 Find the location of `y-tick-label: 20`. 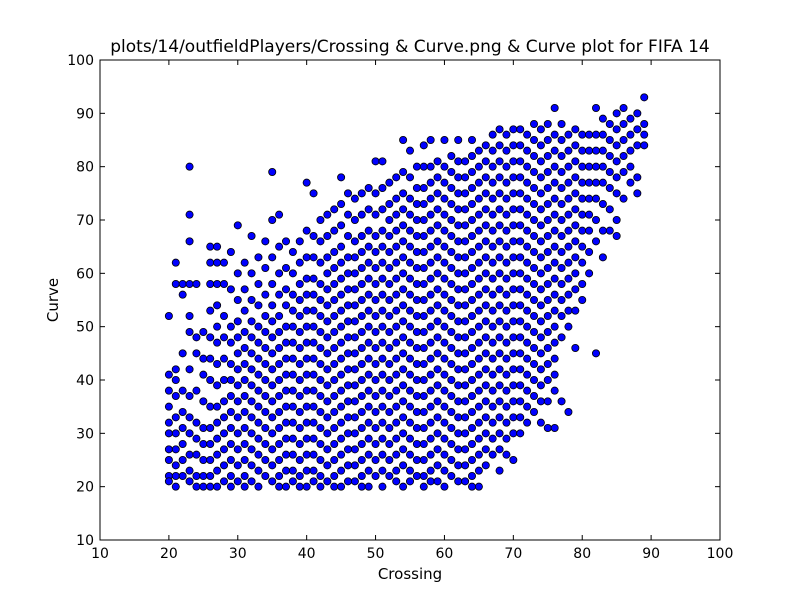

y-tick-label: 20 is located at coordinates (85, 488).